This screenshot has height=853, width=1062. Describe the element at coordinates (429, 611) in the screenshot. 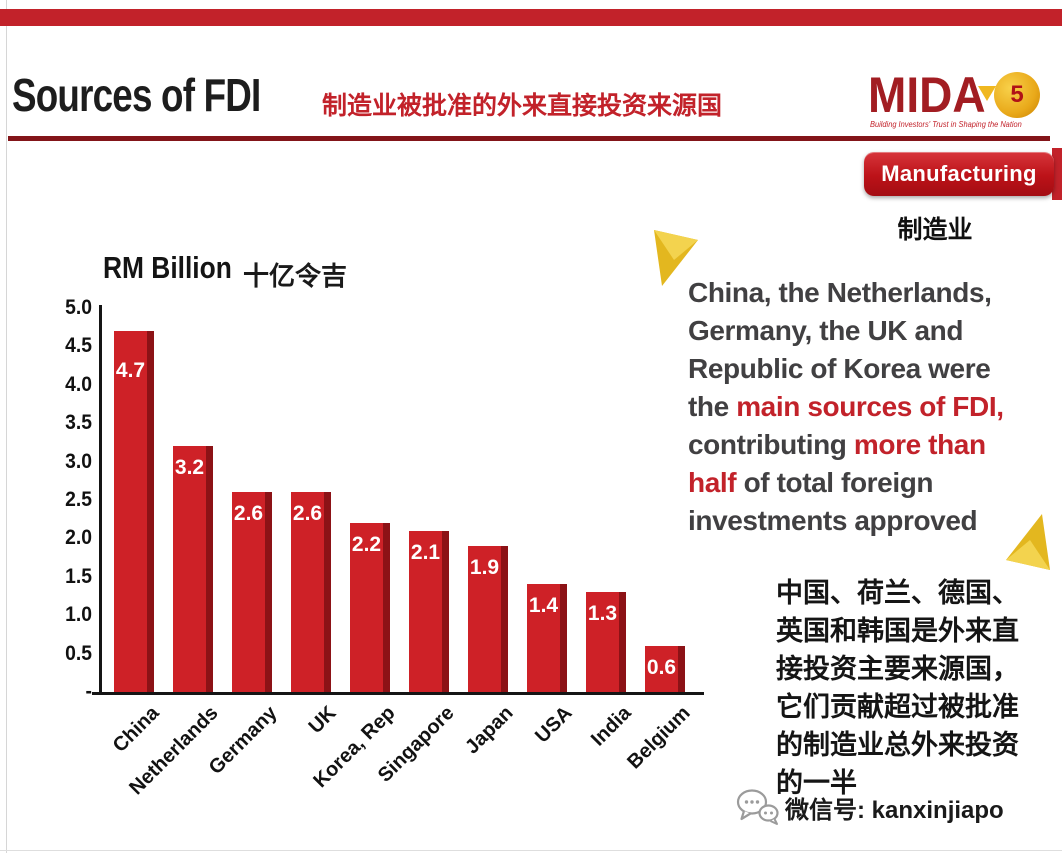

I see `bar-singapore: 2.1` at that location.